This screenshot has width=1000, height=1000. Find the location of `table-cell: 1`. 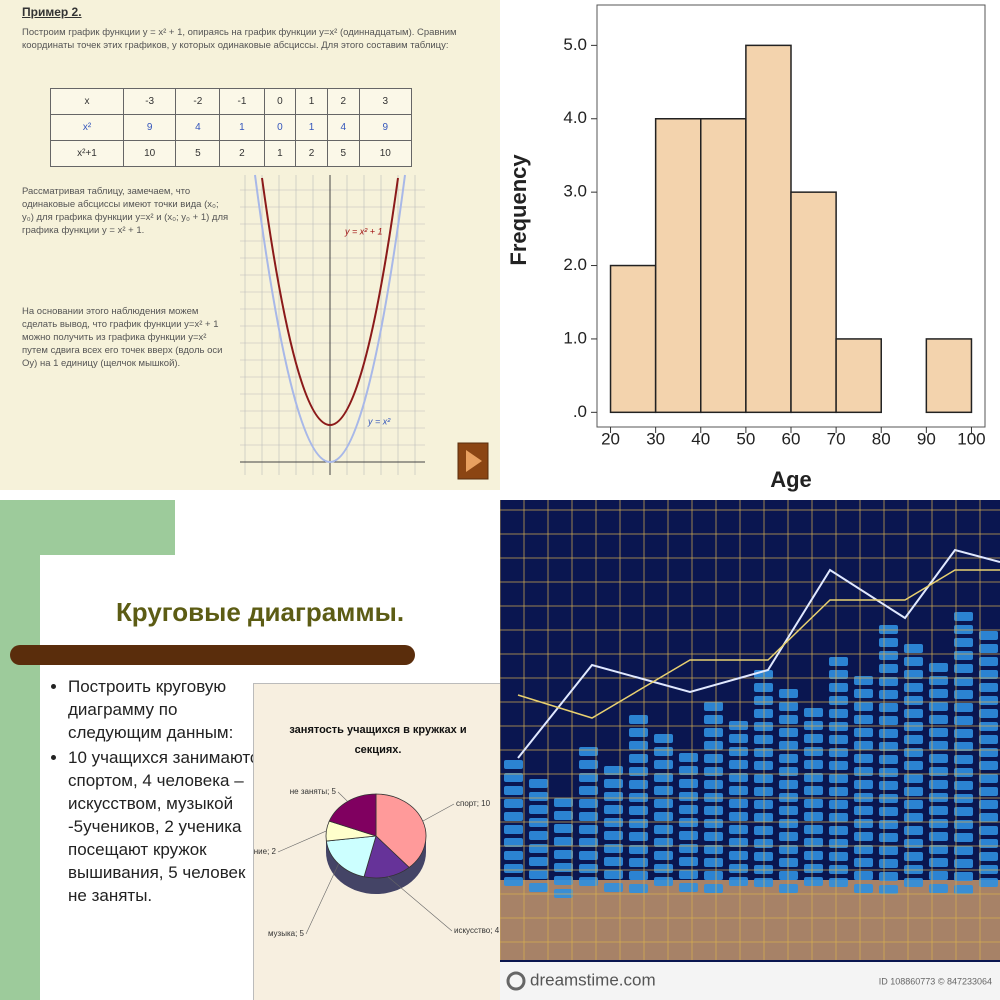

table-cell: 1 is located at coordinates (311, 127).